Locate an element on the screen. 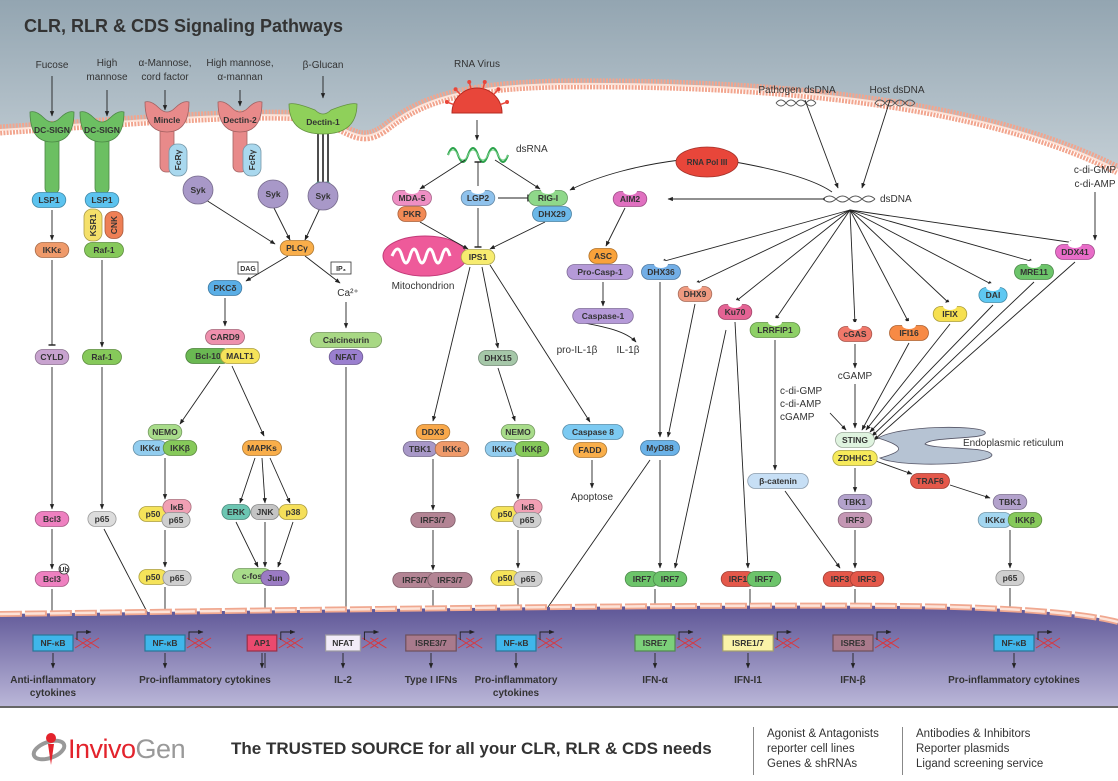 This screenshot has height=781, width=1118. node--catenin: β-catenin is located at coordinates (778, 481).